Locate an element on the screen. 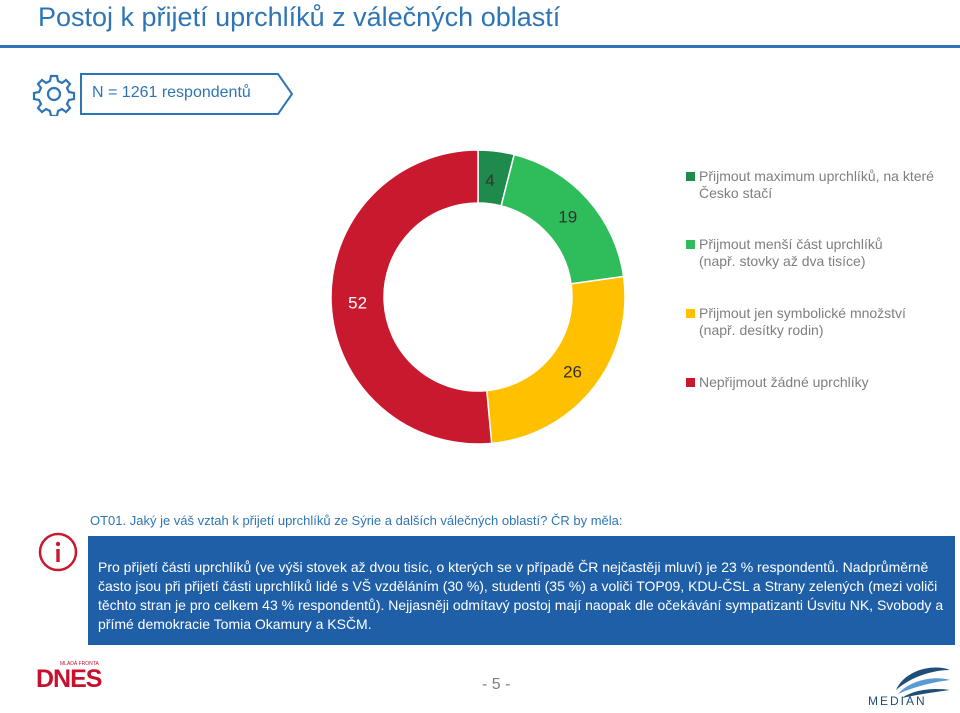 The height and width of the screenshot is (713, 960). sample-size: N = 1261 respondentů is located at coordinates (171, 92).